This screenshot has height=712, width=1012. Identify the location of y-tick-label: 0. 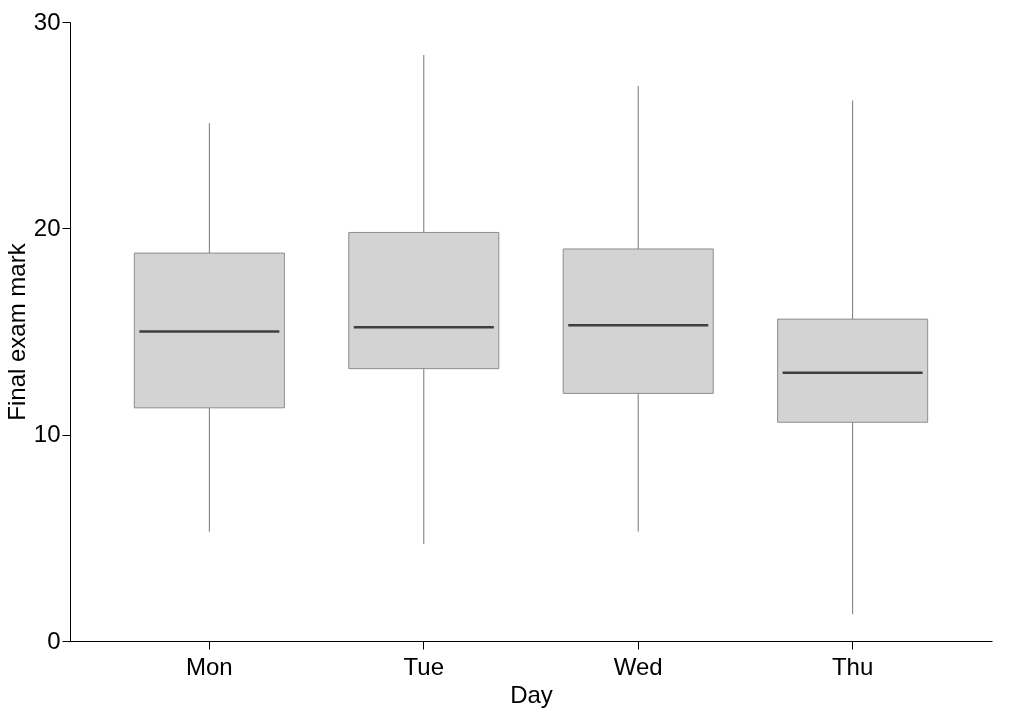
(54, 640).